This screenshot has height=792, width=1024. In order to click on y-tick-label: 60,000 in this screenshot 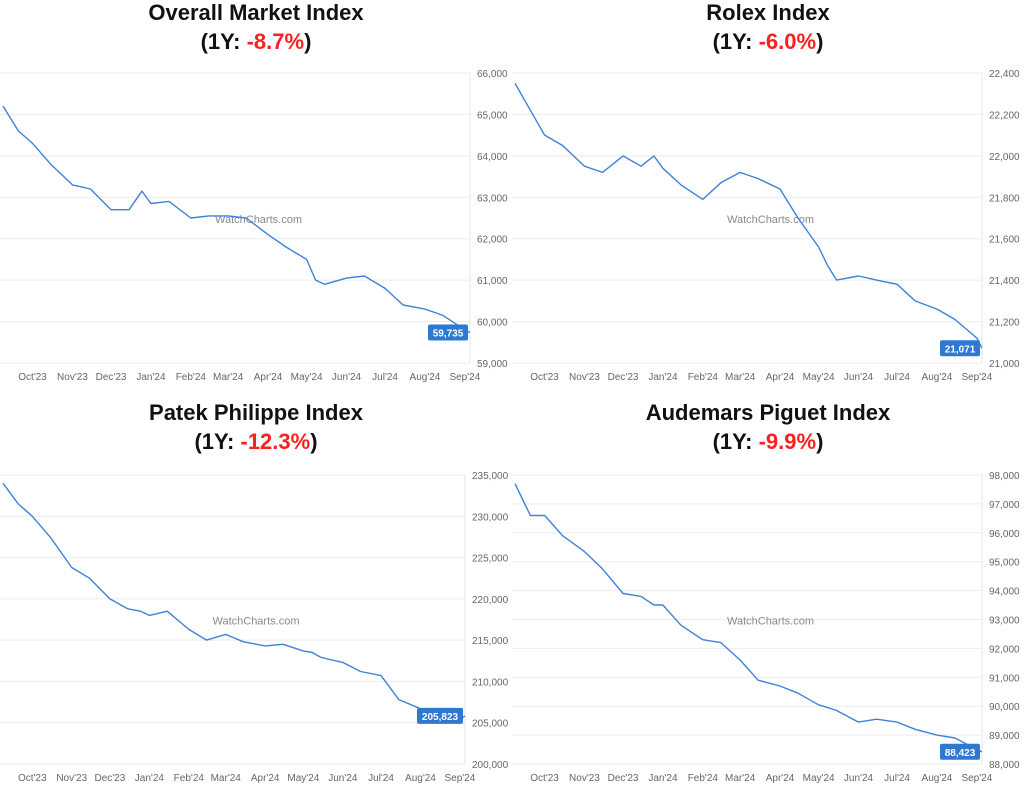, I will do `click(492, 323)`.